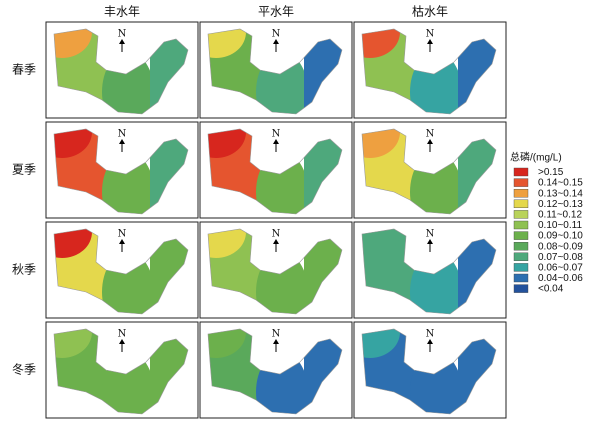 This screenshot has height=430, width=592. I want to click on row-label: 秋季, so click(24, 270).